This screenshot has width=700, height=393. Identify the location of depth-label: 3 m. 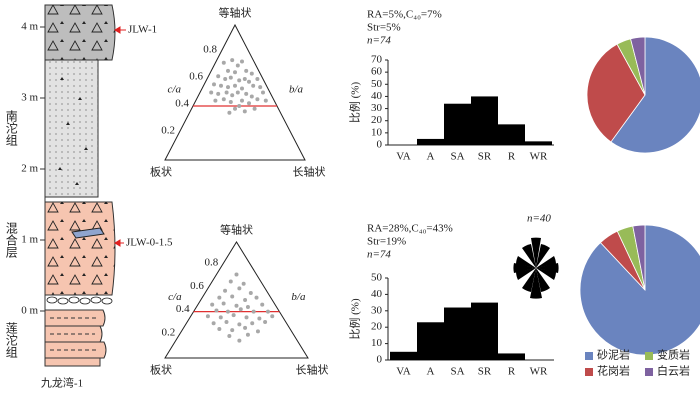
(29, 98).